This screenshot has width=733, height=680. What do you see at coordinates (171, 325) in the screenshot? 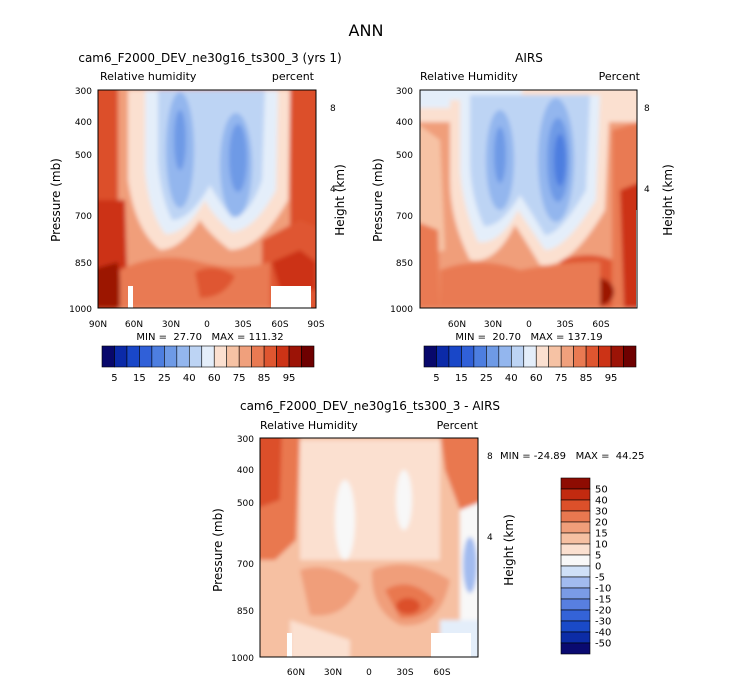
I see `panel1-xtick-30N: 30N` at bounding box center [171, 325].